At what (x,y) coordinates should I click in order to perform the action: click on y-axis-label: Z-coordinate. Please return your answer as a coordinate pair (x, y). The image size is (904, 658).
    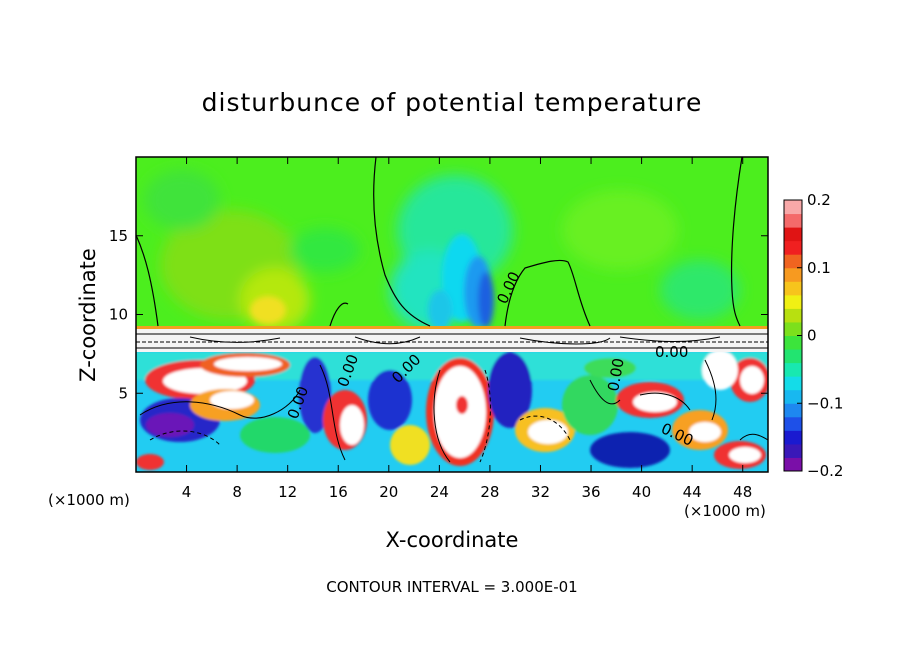
    Looking at the image, I should click on (88, 315).